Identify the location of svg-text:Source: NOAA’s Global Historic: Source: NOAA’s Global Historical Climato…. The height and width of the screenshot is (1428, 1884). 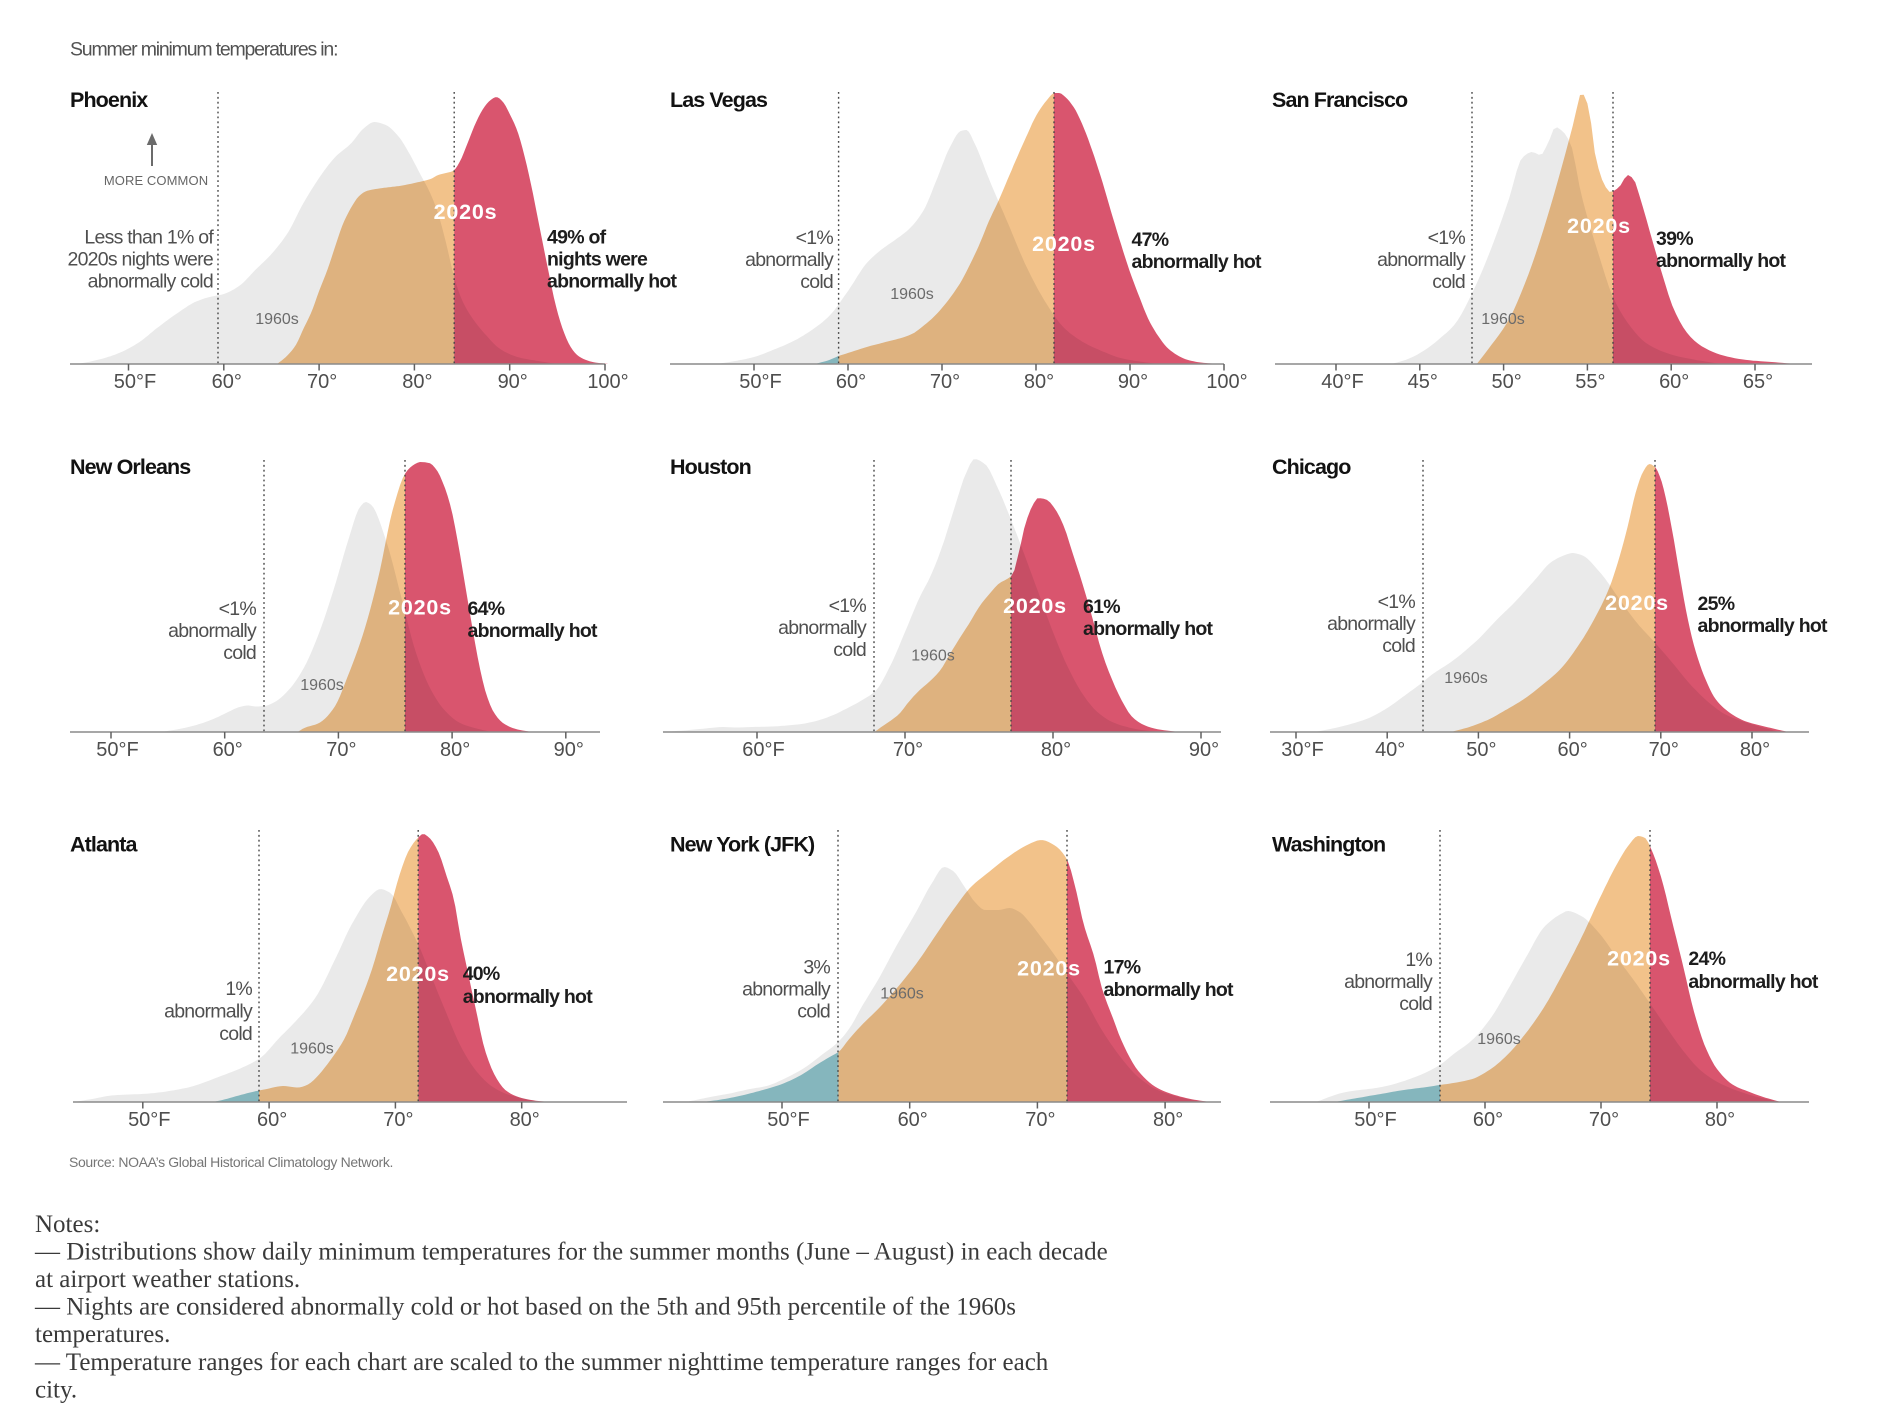
(231, 1162).